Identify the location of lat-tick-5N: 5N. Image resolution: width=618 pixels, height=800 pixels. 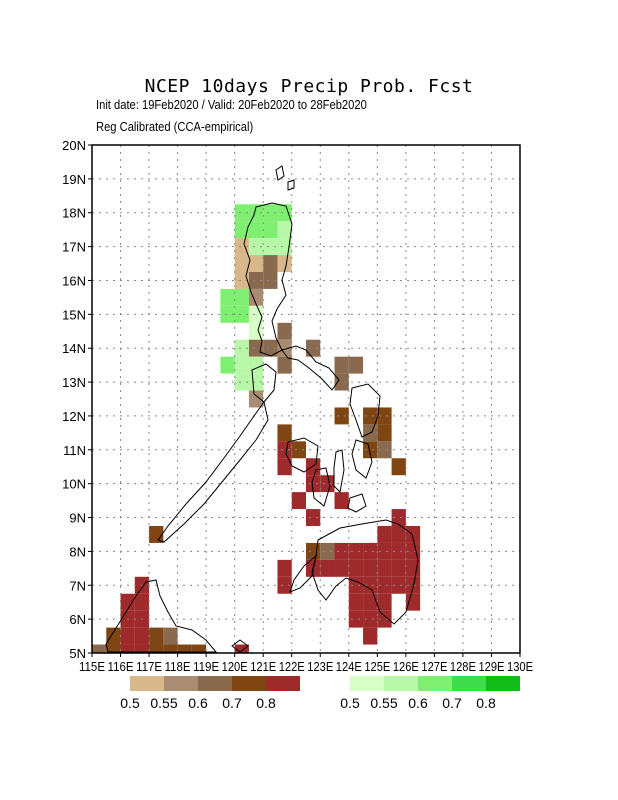
(77, 653).